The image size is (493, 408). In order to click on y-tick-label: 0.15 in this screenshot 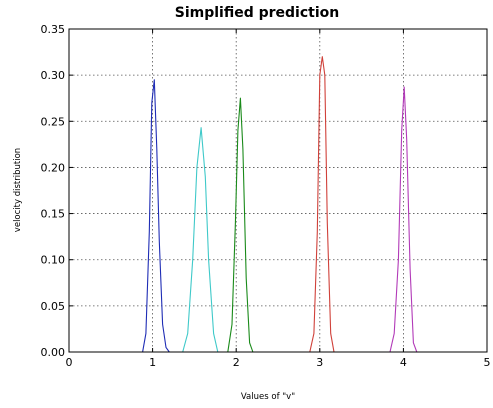, I will do `click(53, 214)`.